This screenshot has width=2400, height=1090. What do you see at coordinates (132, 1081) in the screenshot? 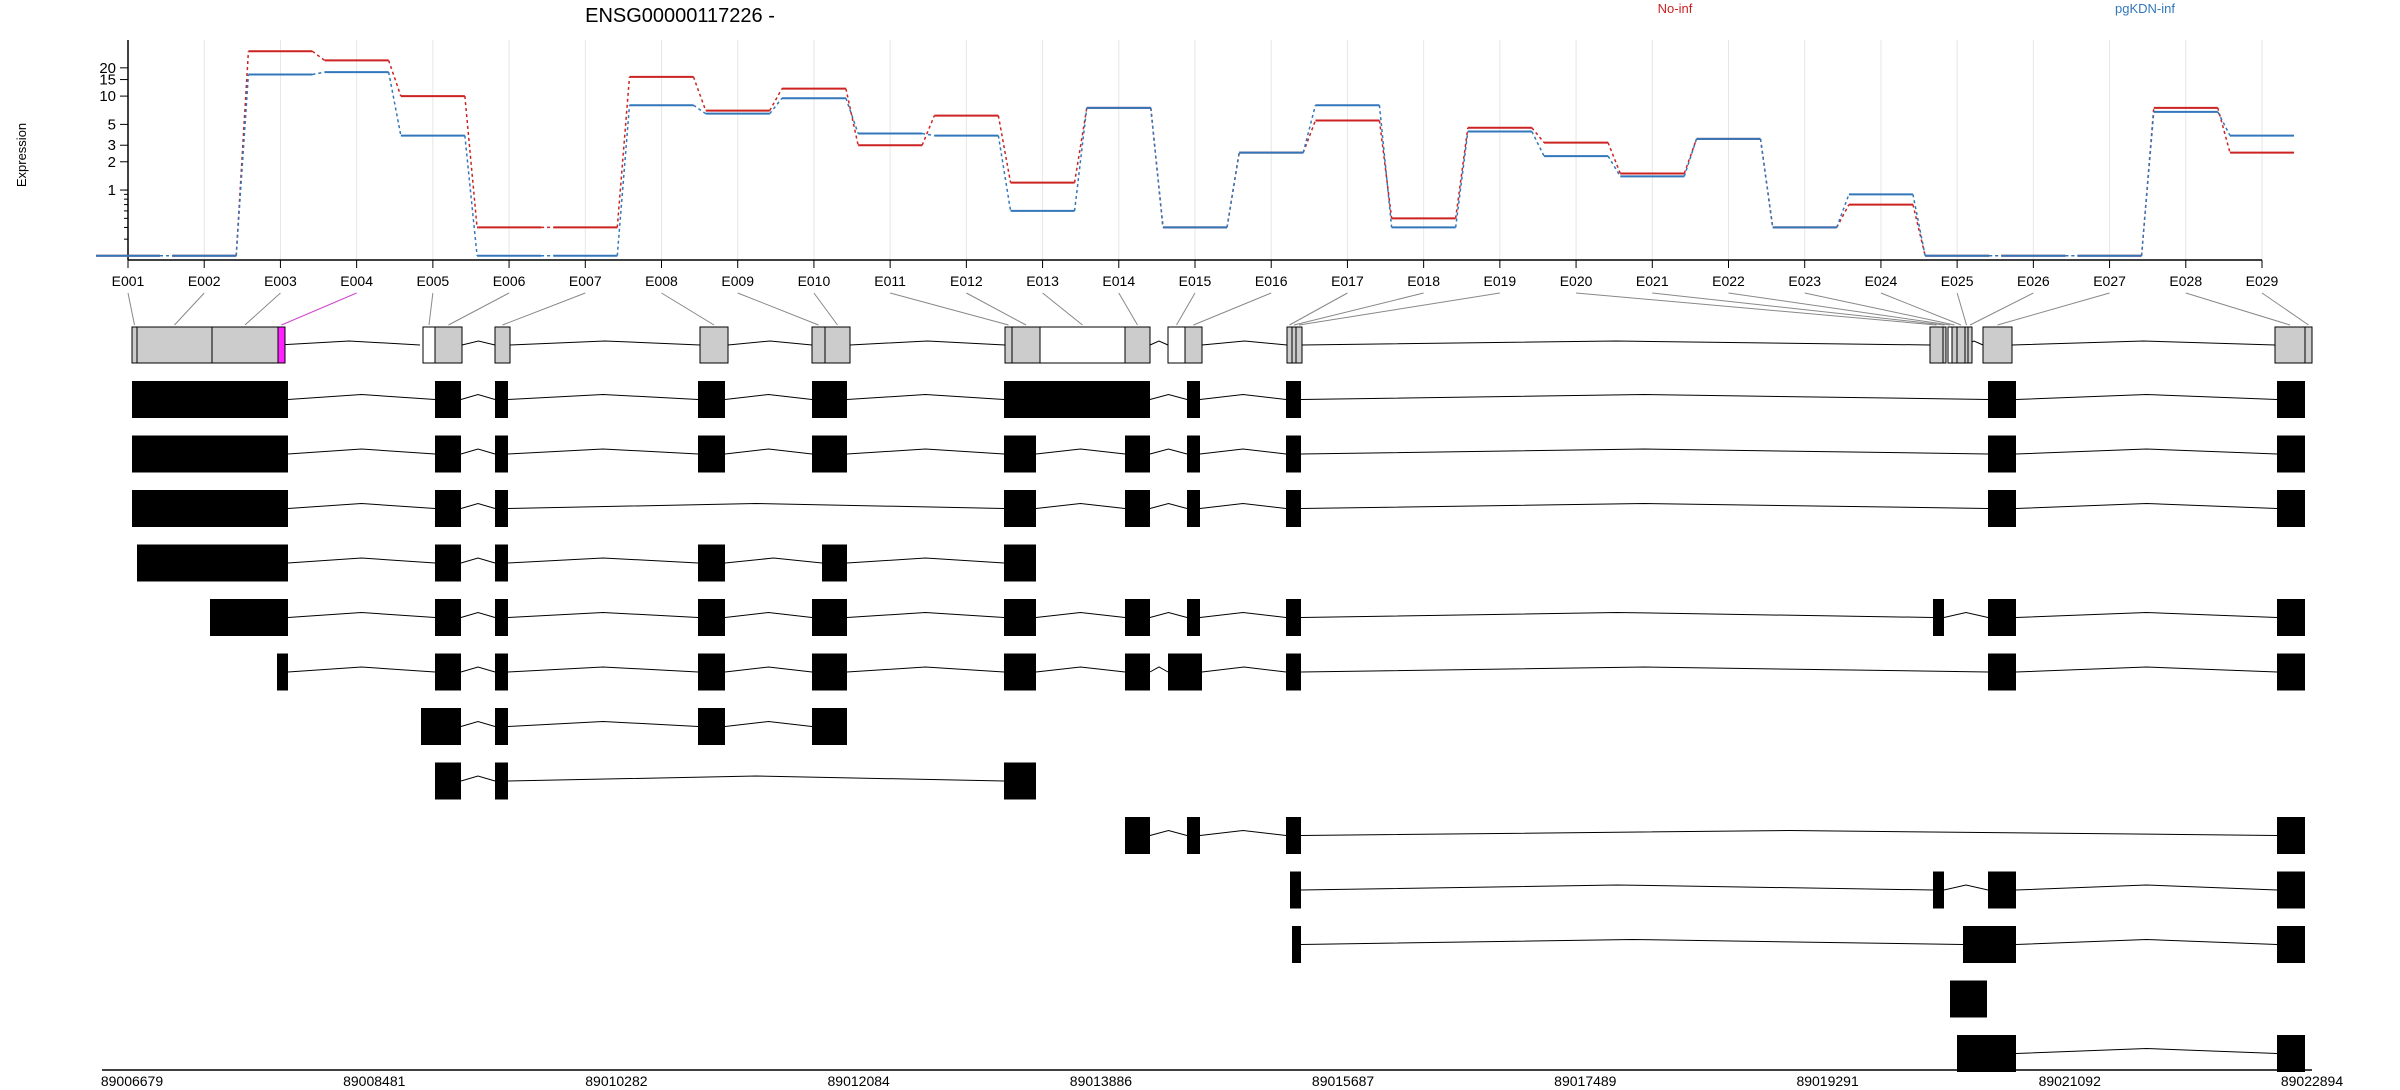
I see `genomic-tick-label: 89006679` at bounding box center [132, 1081].